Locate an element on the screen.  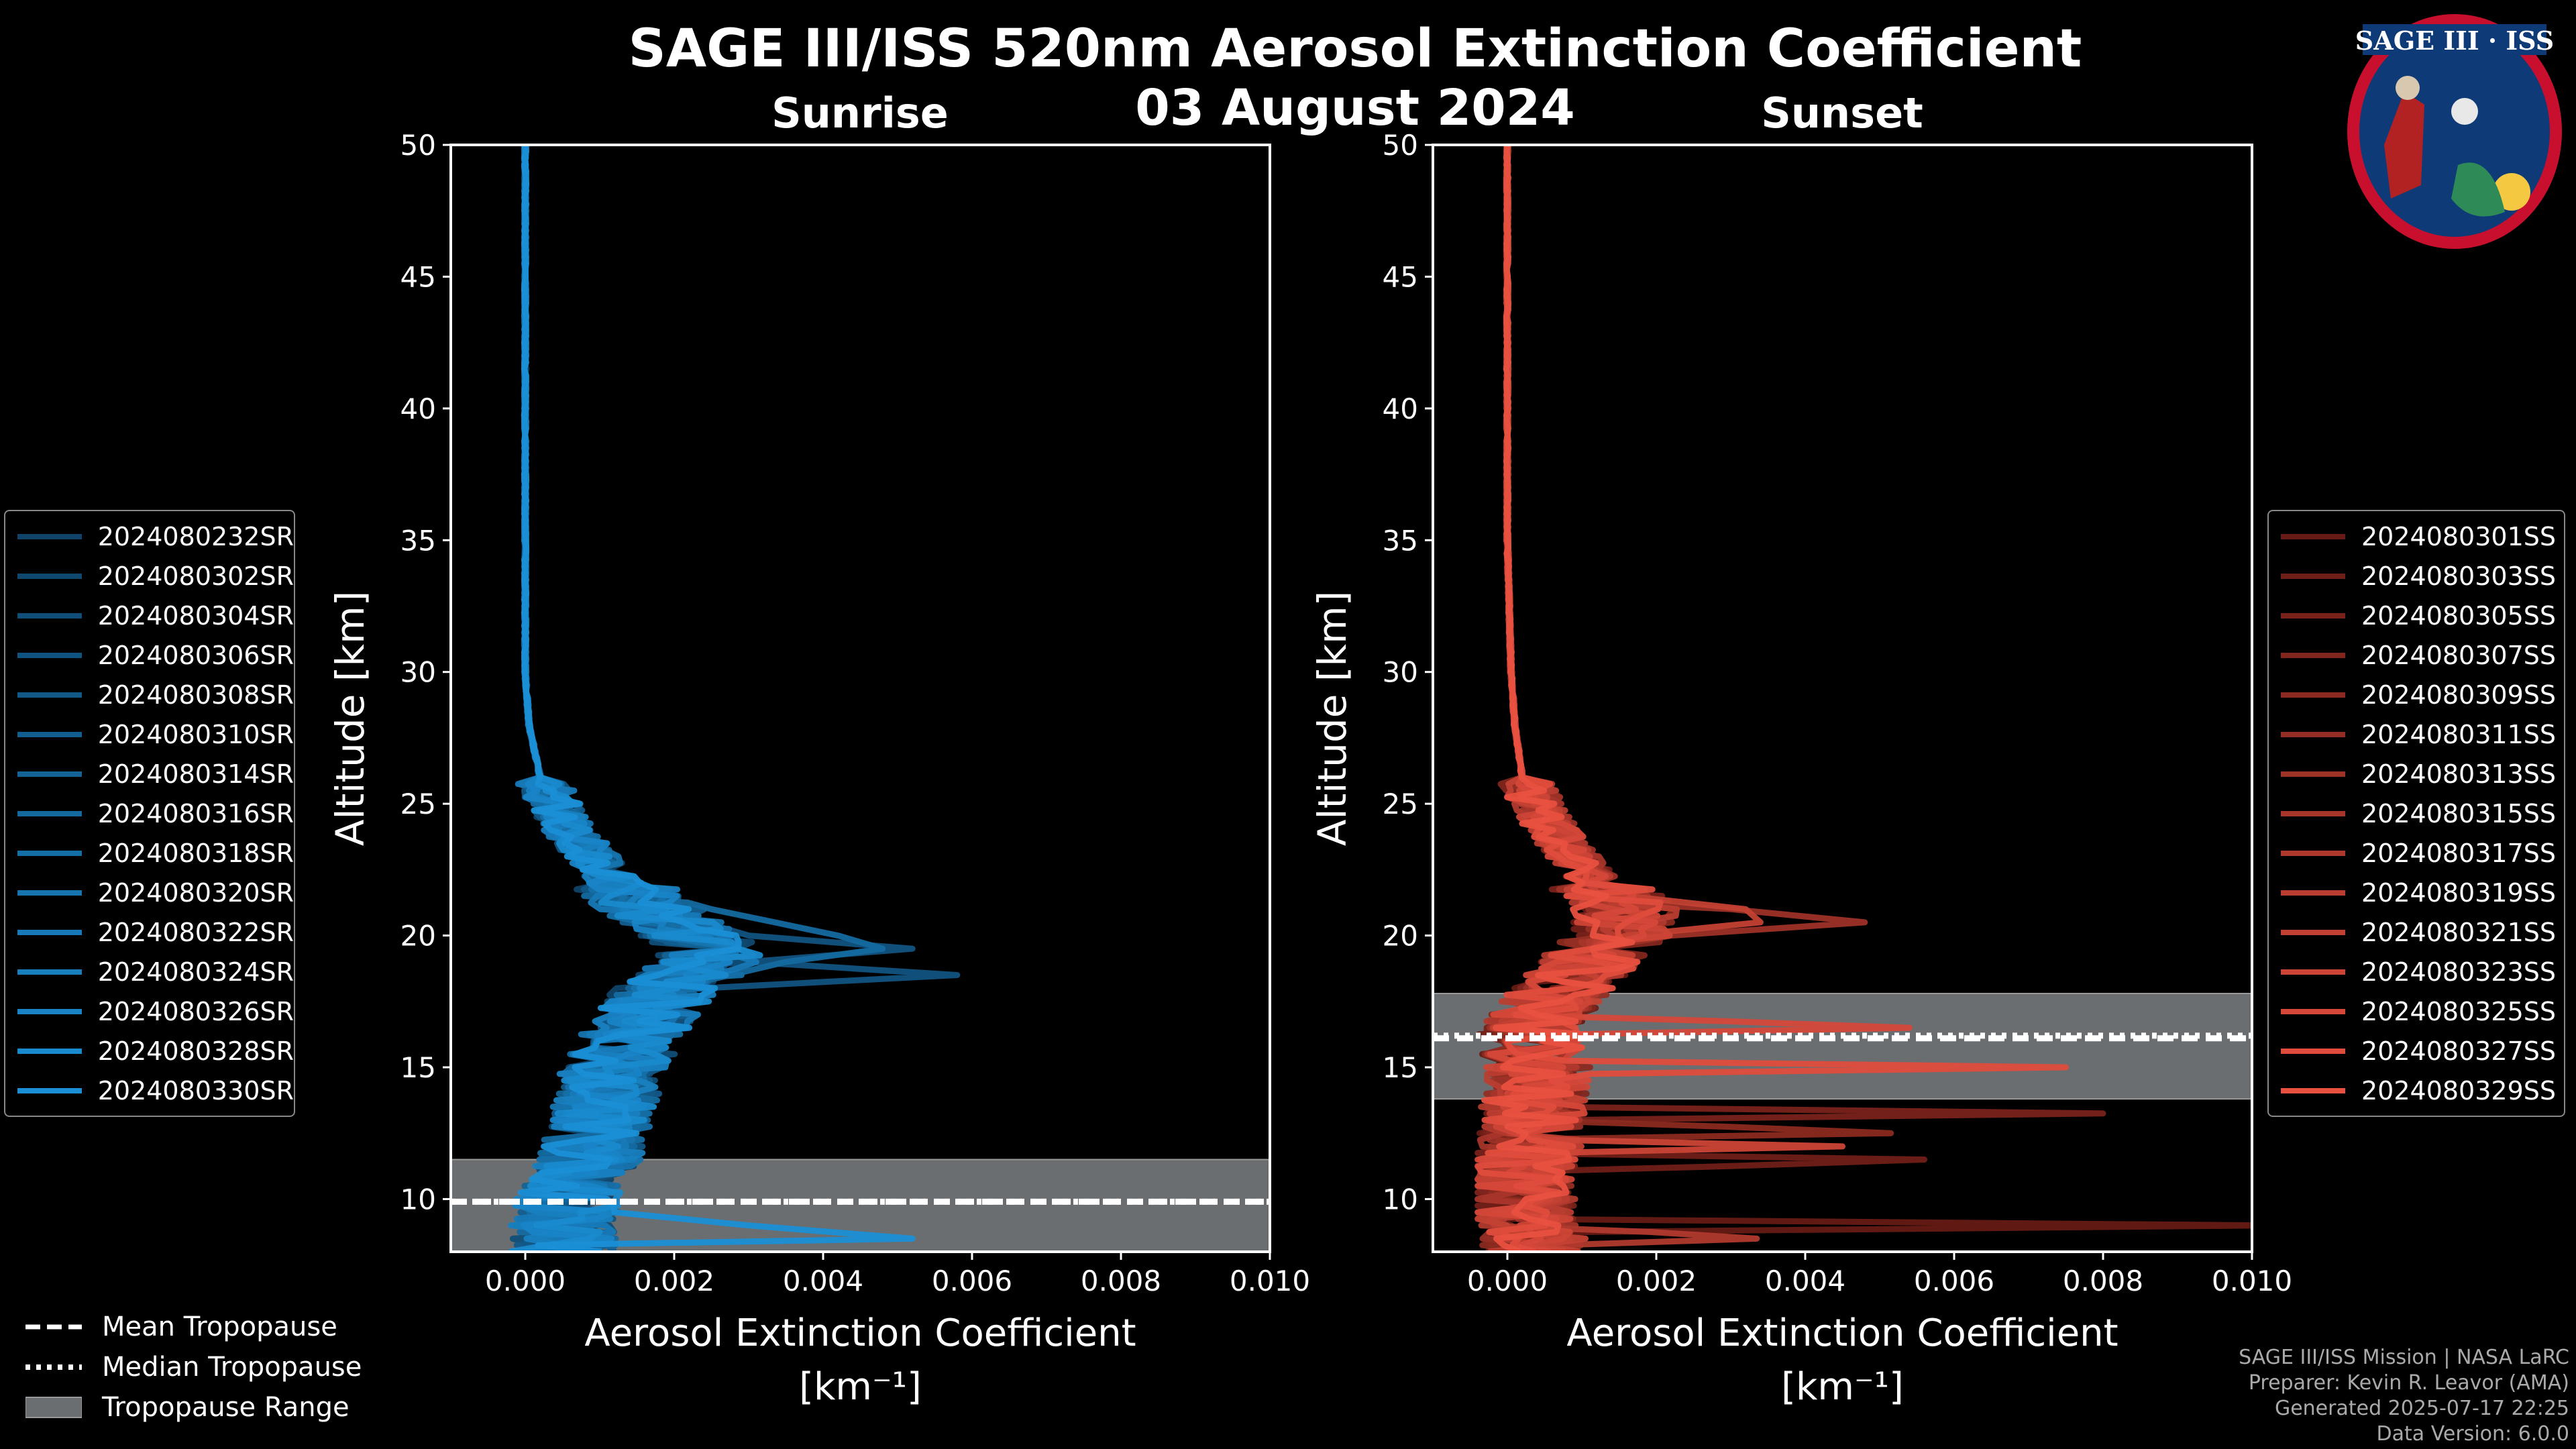
legend-label: 2024080323SS is located at coordinates (2459, 972).